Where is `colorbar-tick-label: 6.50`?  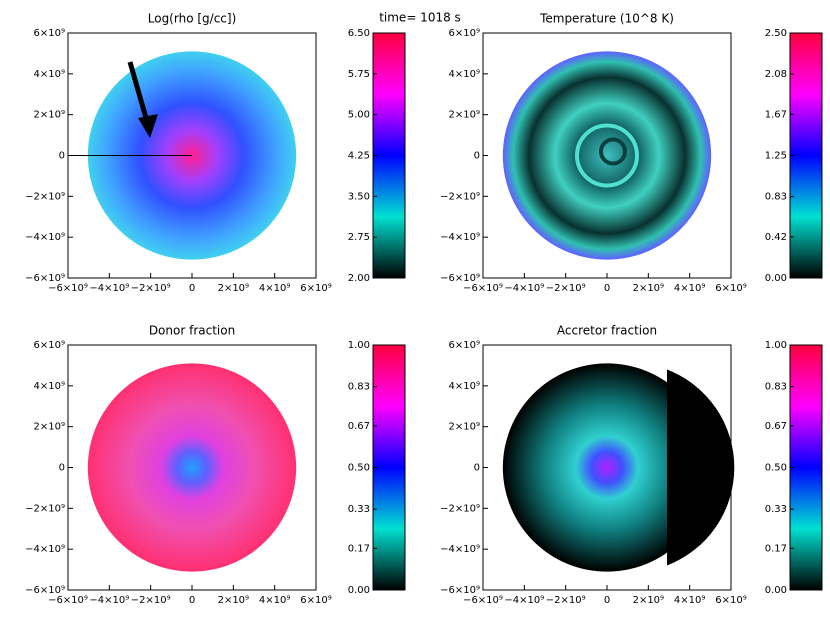 colorbar-tick-label: 6.50 is located at coordinates (359, 33).